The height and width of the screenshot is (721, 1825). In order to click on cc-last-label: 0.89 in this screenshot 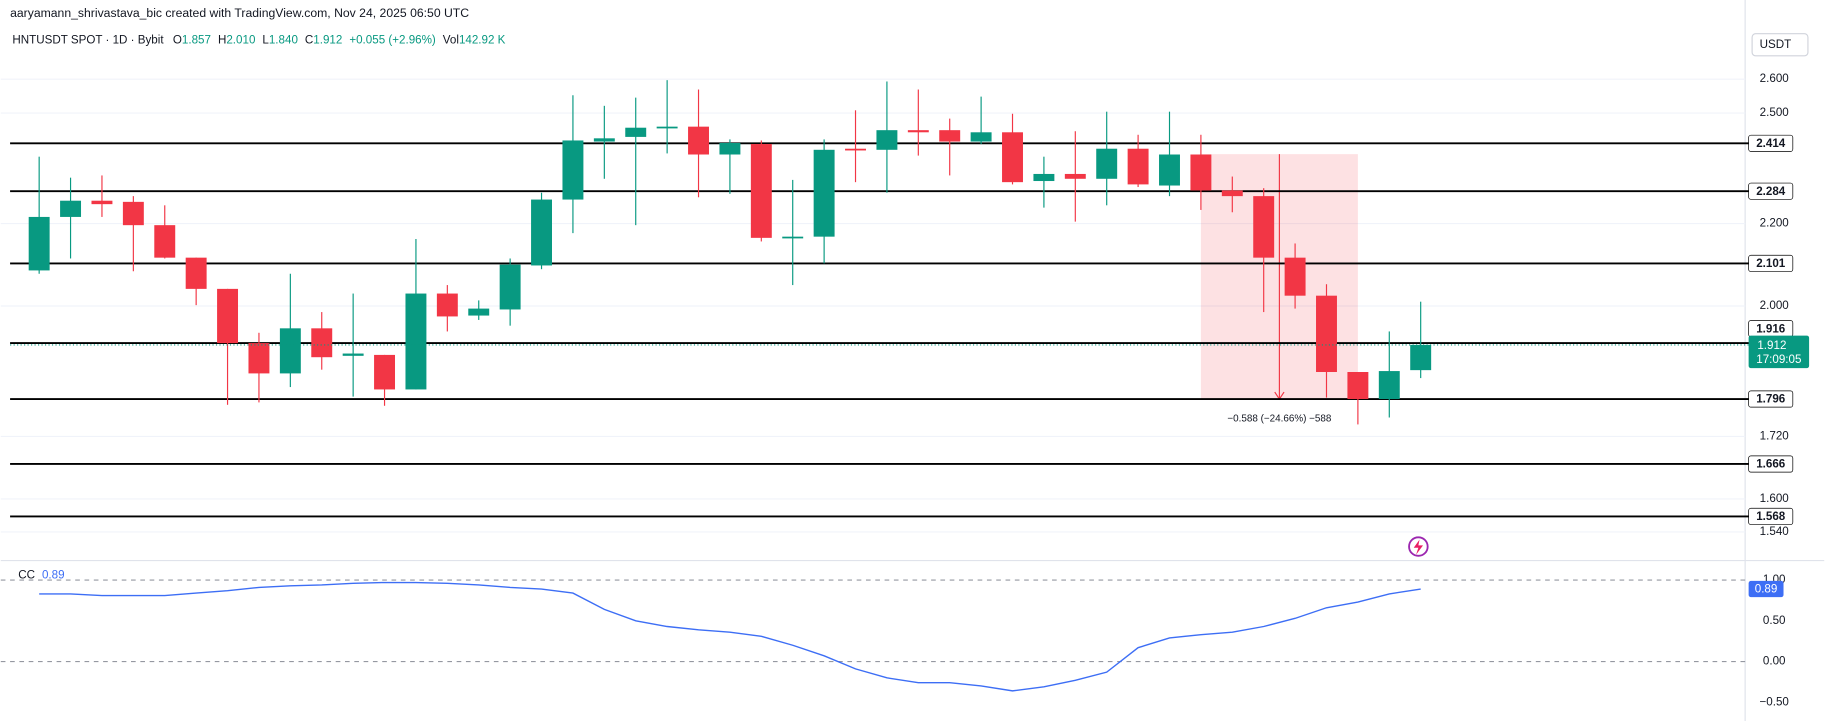, I will do `click(1766, 589)`.